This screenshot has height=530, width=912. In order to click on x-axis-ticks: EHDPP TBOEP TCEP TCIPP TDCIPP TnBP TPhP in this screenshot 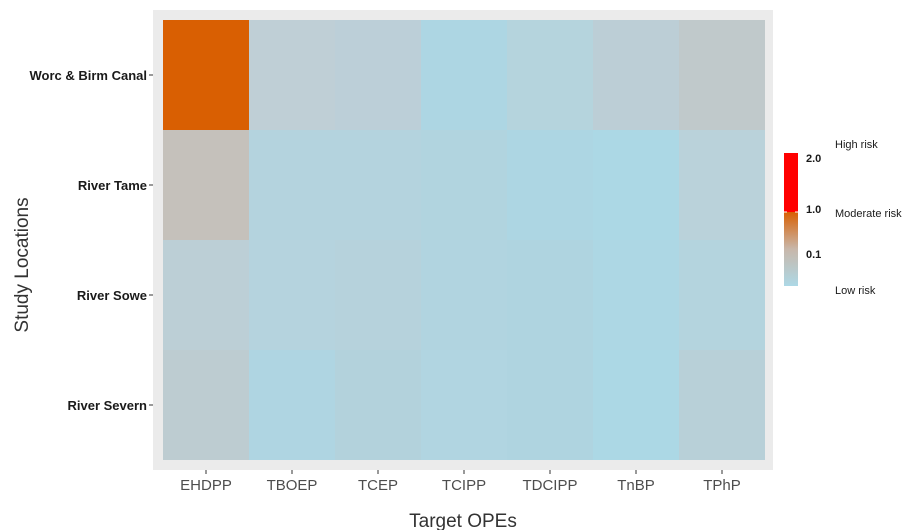, I will do `click(460, 482)`.